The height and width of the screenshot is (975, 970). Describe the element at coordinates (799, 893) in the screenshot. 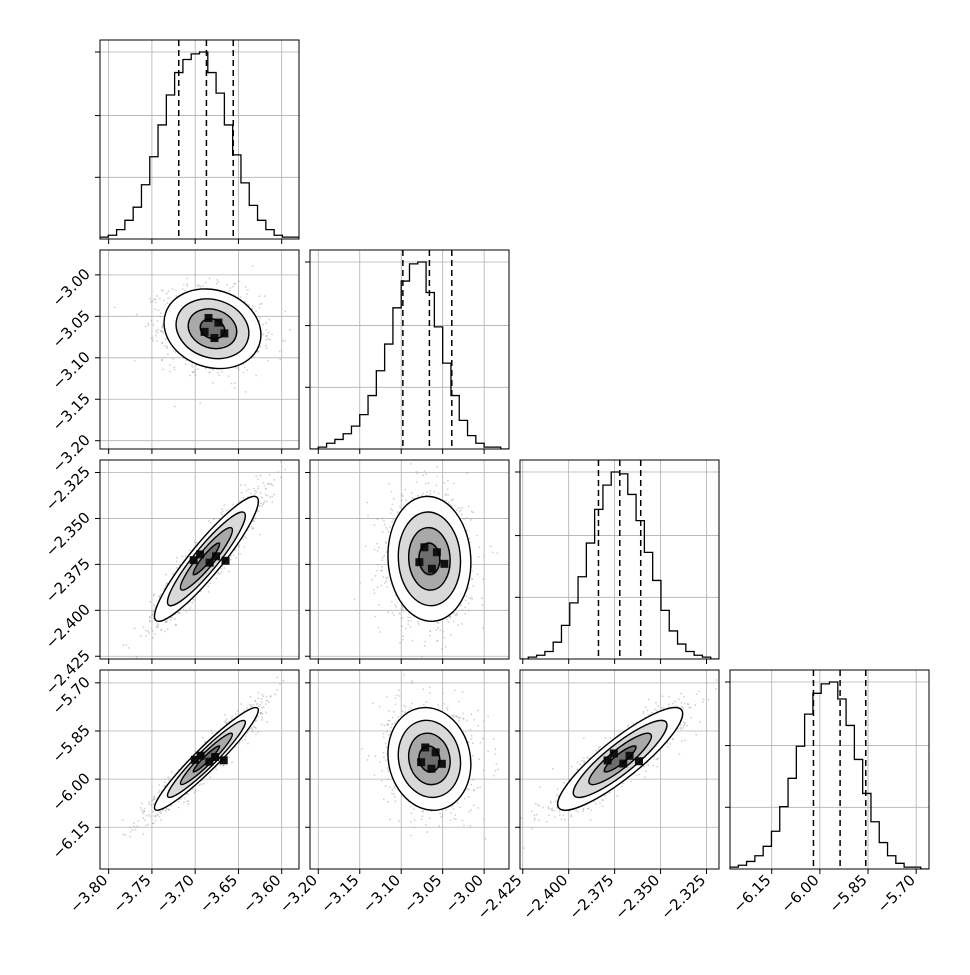

I see `x-tick-label: −6.00` at that location.